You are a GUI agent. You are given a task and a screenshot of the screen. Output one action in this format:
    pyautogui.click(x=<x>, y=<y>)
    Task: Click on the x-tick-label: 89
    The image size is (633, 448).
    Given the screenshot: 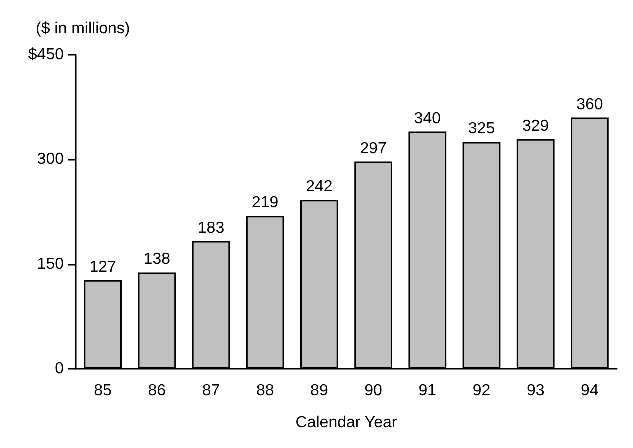 What is the action you would take?
    pyautogui.click(x=319, y=391)
    